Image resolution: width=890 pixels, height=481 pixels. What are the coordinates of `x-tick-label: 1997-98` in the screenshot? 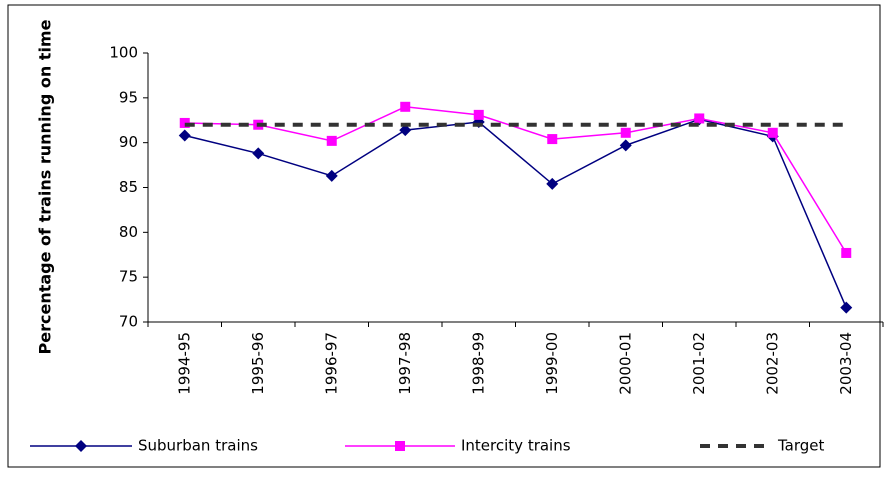 It's located at (405, 363).